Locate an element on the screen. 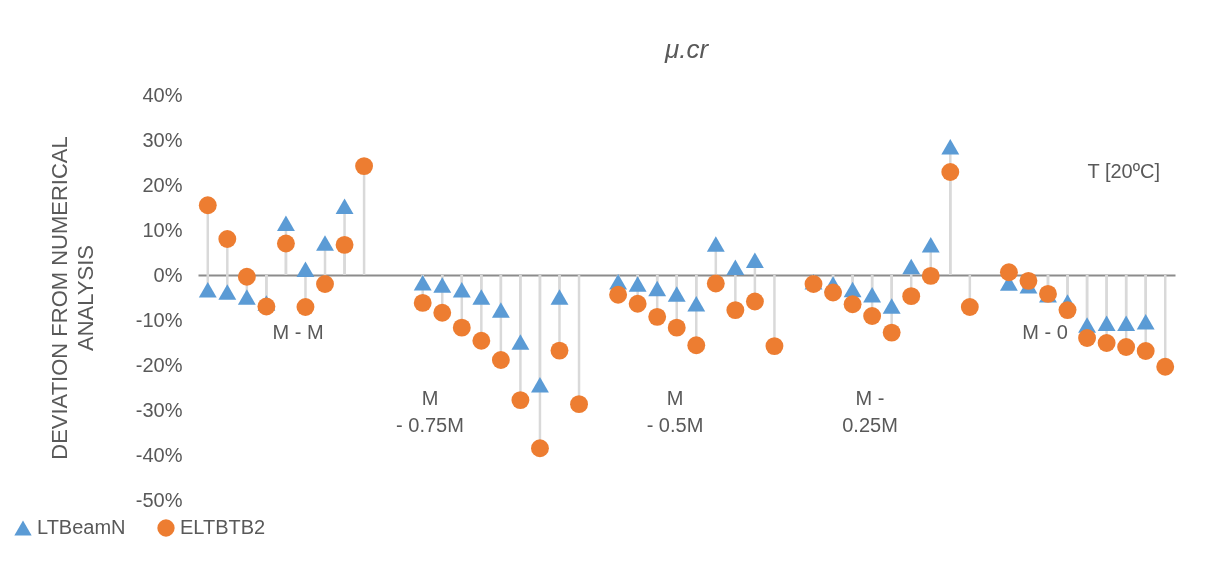 The image size is (1205, 585). y-tick-label: 30% is located at coordinates (162, 139).